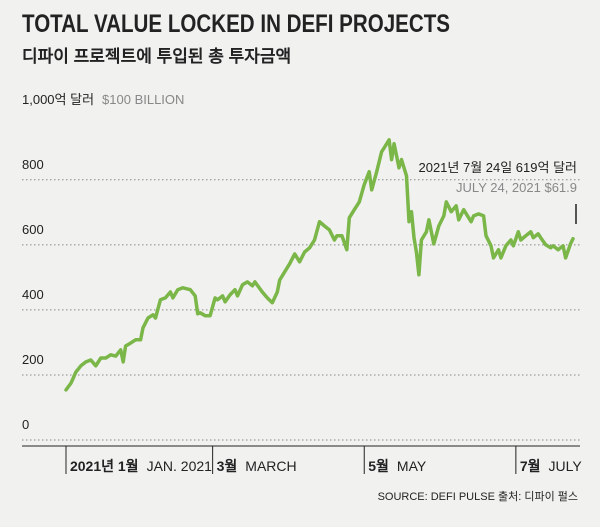 Image resolution: width=600 pixels, height=527 pixels. What do you see at coordinates (25, 424) in the screenshot?
I see `y-tick-label: 0` at bounding box center [25, 424].